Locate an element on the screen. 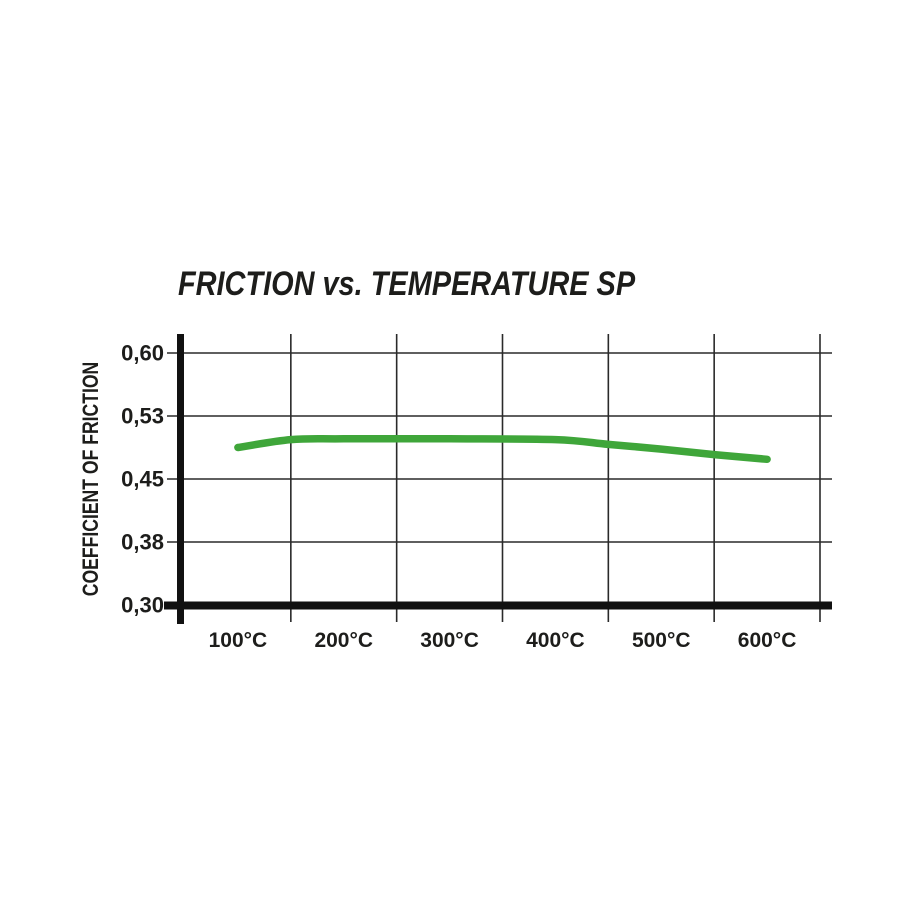  y-tick-label: 0,30 is located at coordinates (142, 605).